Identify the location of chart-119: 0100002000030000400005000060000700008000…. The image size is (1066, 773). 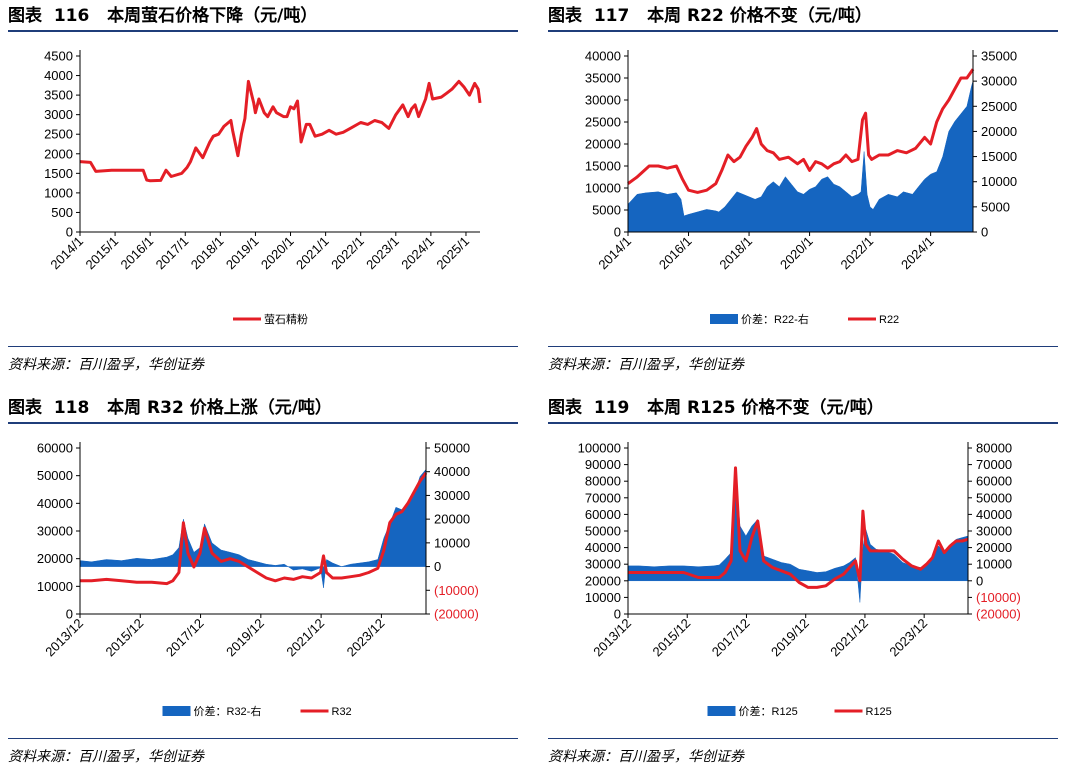
(799, 580).